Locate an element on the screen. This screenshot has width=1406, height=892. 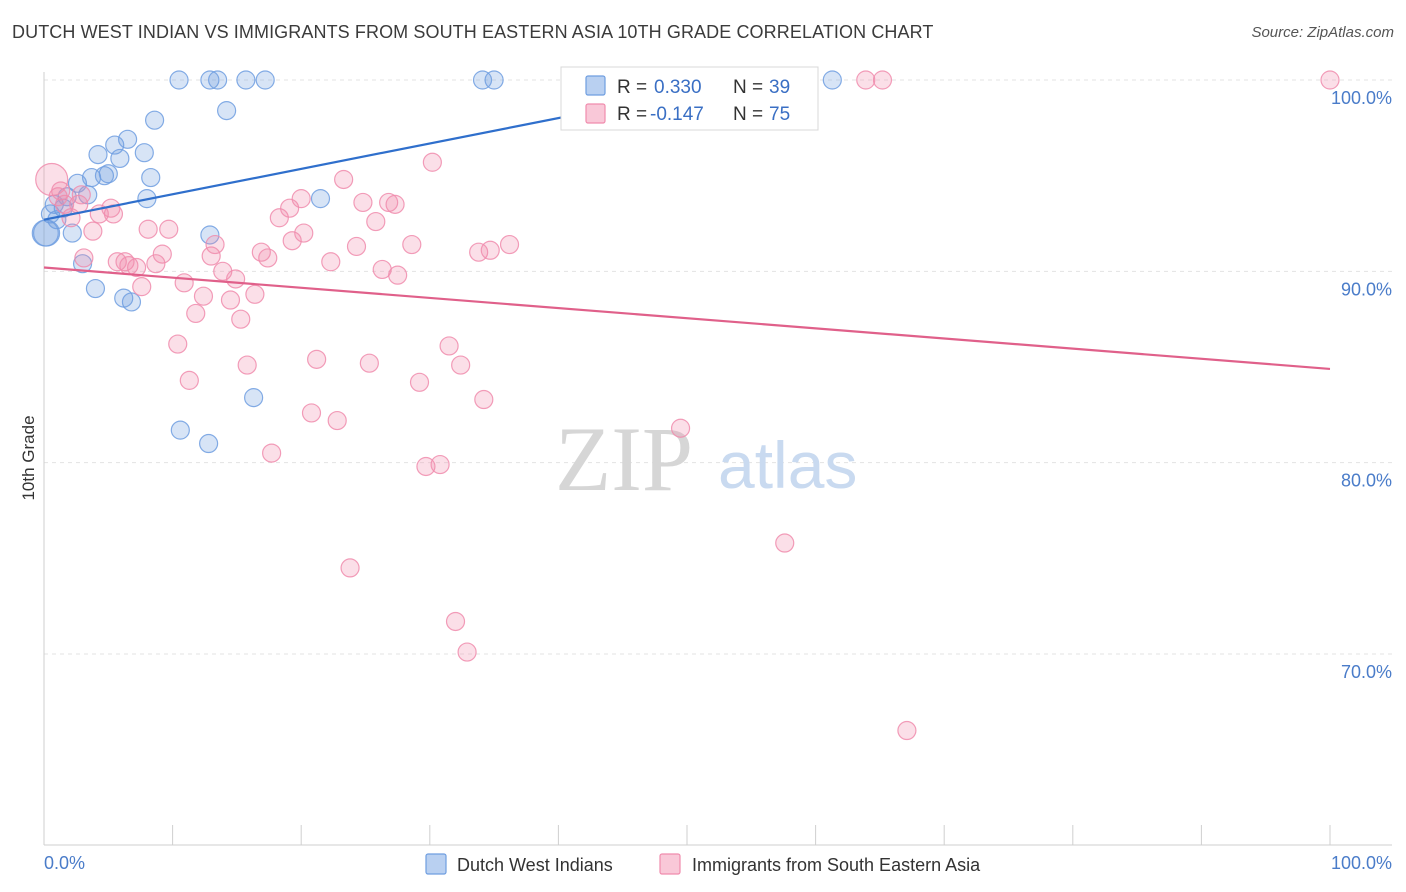
stats-r-label-1: R = is located at coordinates (632, 114).